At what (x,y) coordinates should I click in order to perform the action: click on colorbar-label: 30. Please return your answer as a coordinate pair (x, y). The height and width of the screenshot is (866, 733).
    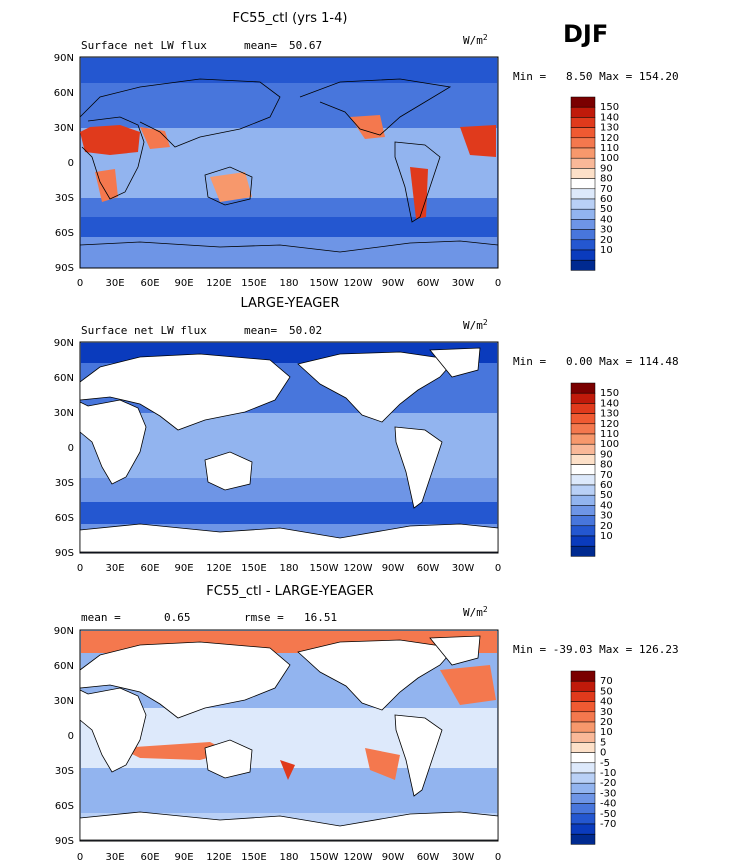
    Looking at the image, I should click on (606, 712).